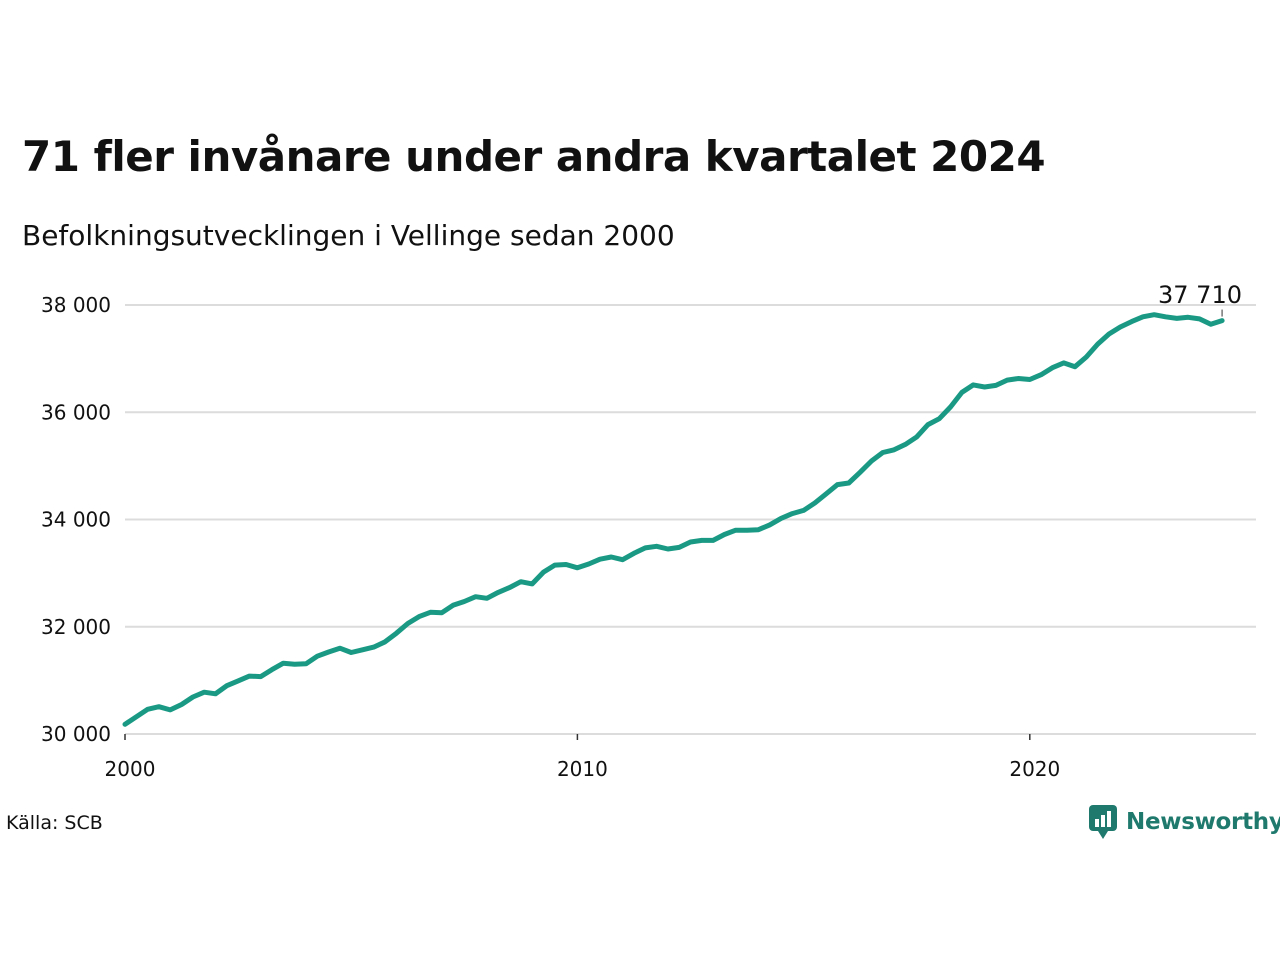 The height and width of the screenshot is (960, 1280). What do you see at coordinates (1034, 769) in the screenshot?
I see `x-tick-label: 2020` at bounding box center [1034, 769].